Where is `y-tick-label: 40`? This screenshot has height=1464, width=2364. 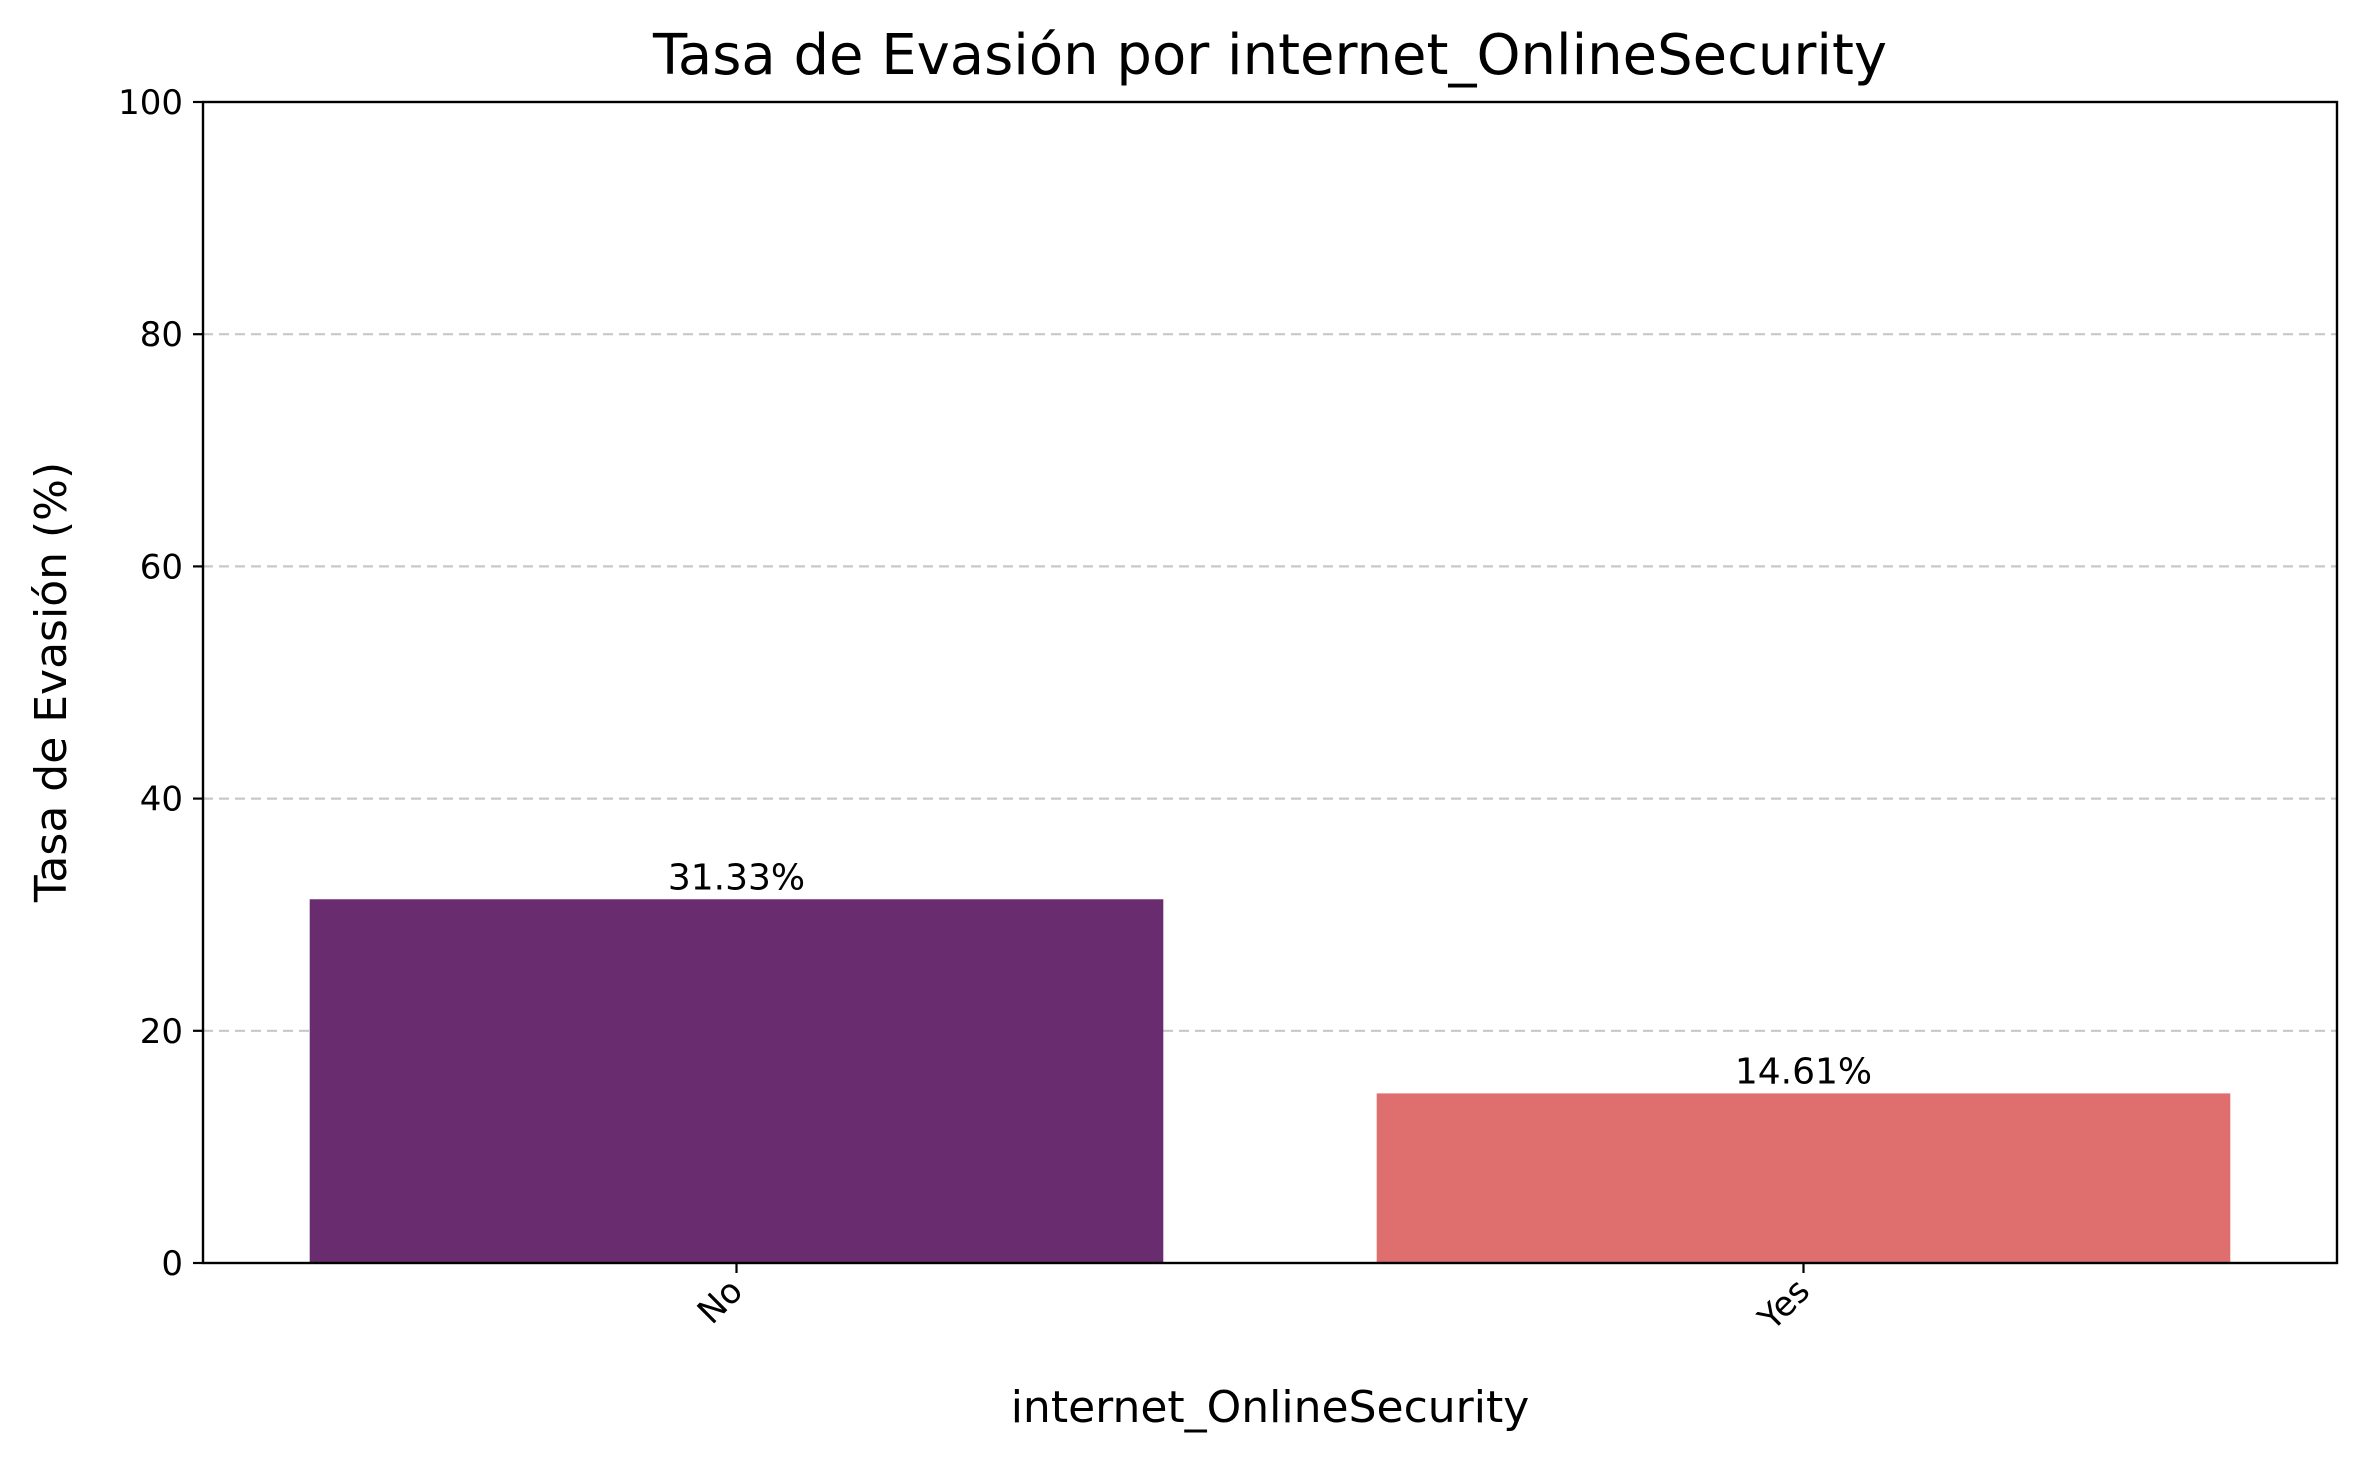 y-tick-label: 40 is located at coordinates (161, 800).